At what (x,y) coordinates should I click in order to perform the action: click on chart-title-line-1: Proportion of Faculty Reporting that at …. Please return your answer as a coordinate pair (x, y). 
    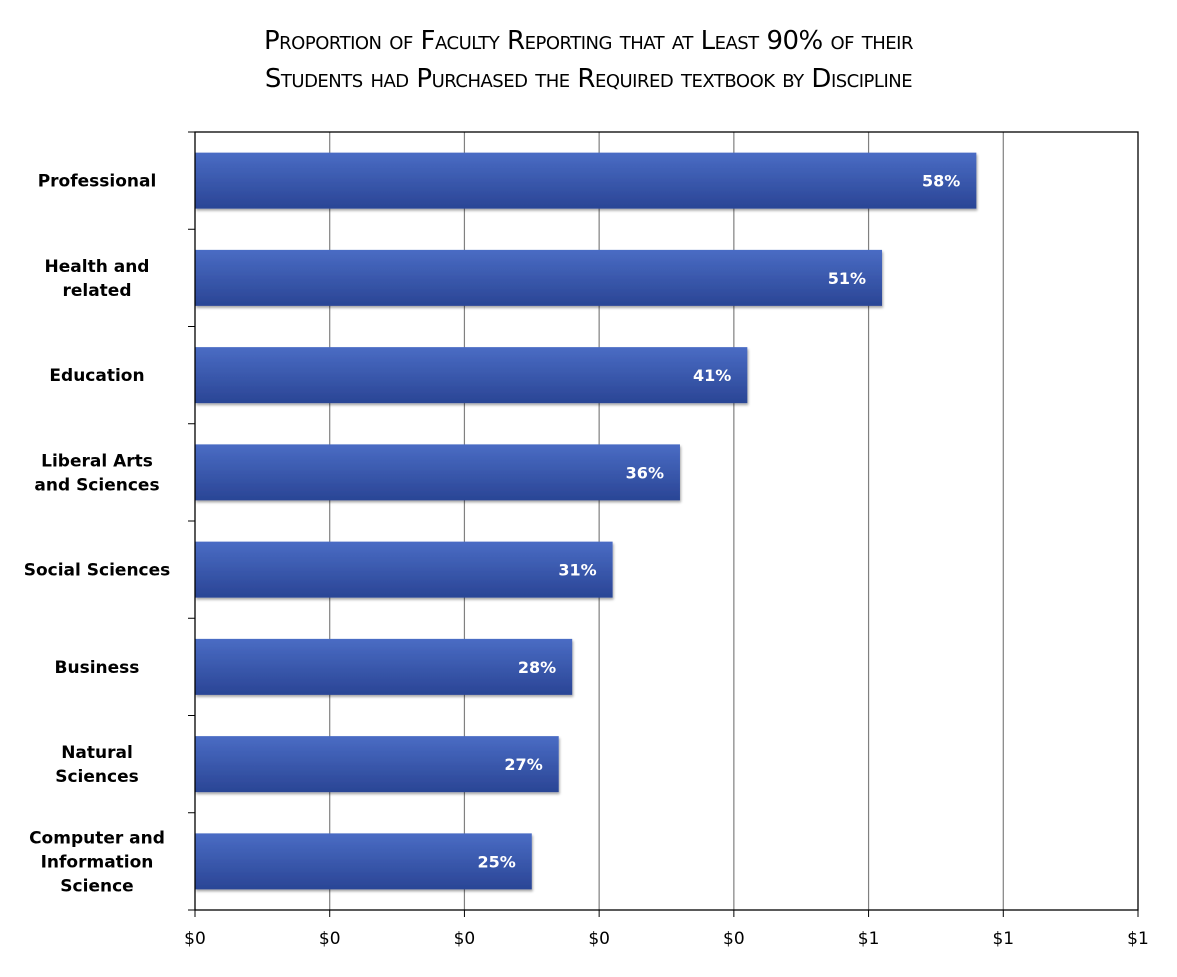
    Looking at the image, I should click on (589, 41).